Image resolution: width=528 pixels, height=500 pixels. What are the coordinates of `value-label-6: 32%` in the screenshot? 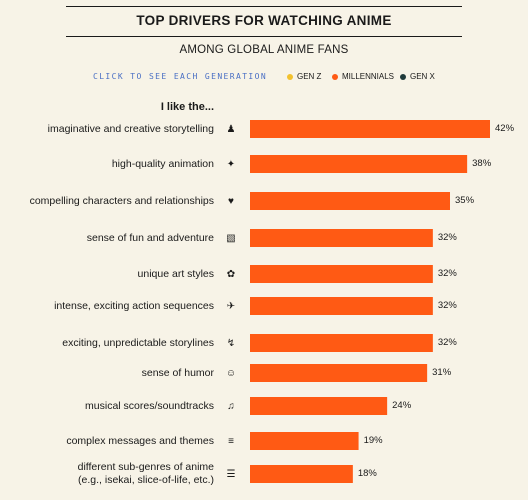 It's located at (447, 342).